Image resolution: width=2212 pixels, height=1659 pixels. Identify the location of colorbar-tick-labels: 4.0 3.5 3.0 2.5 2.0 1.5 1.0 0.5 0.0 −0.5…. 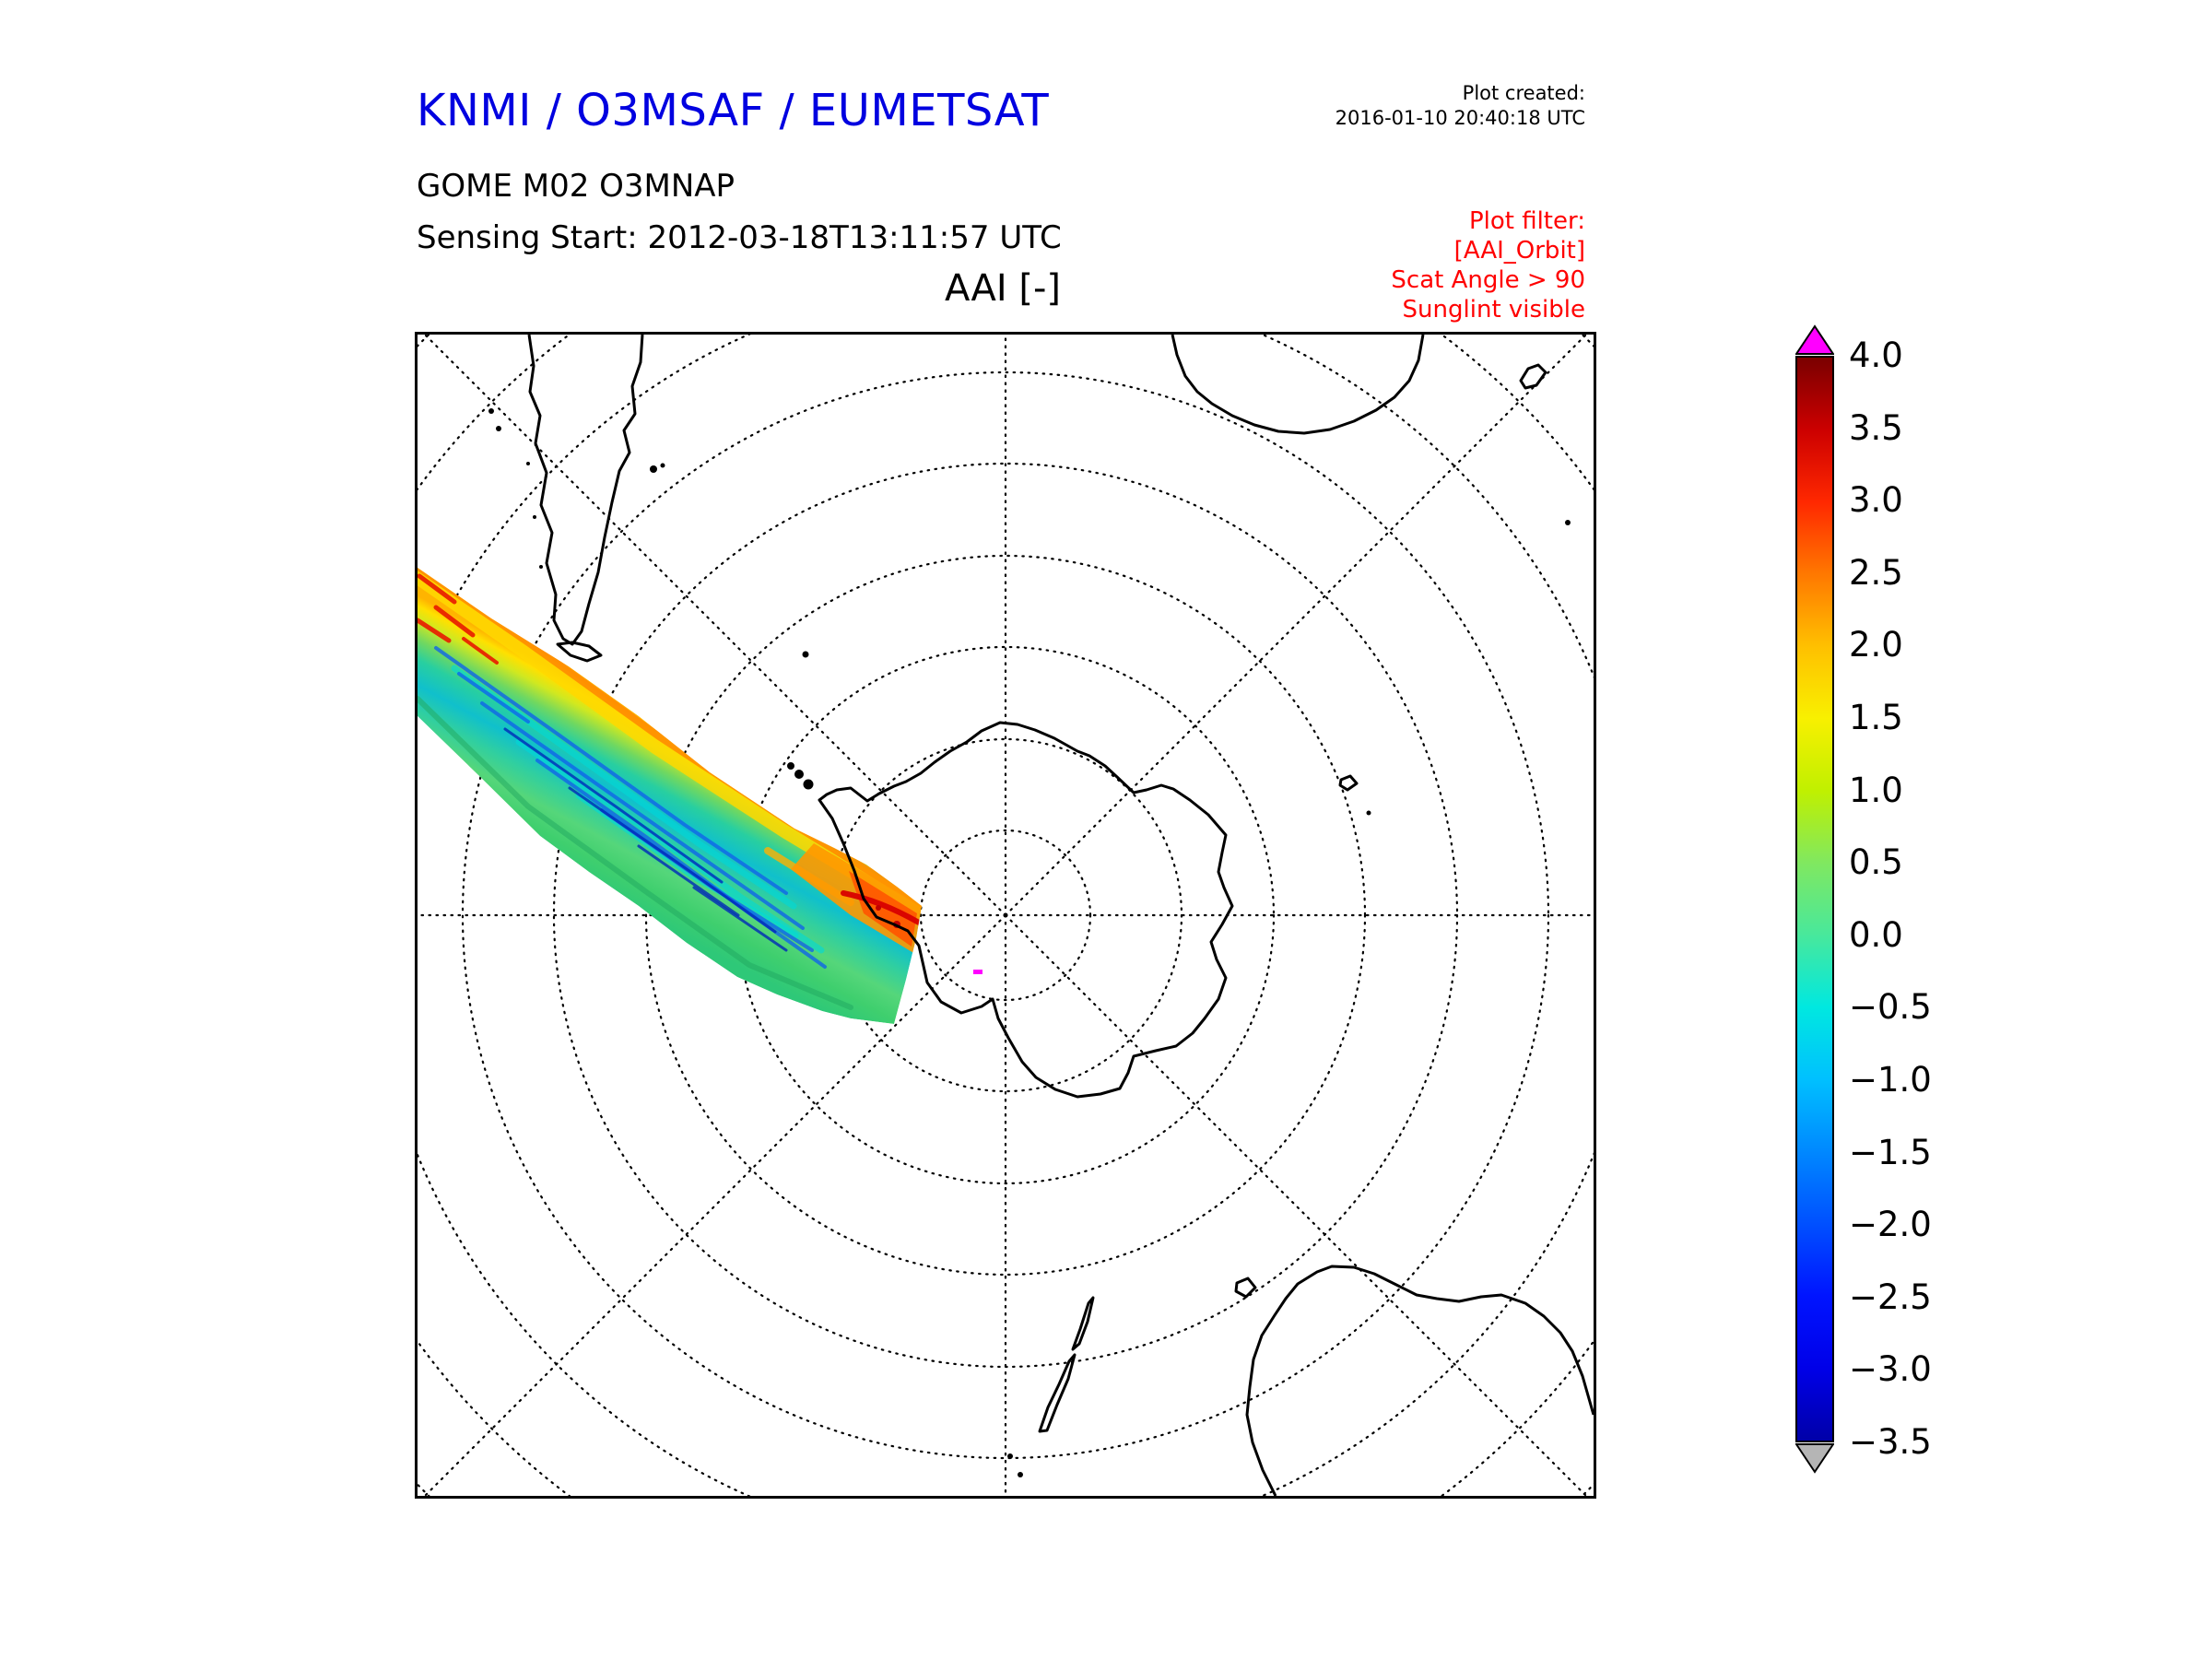
(1927, 829).